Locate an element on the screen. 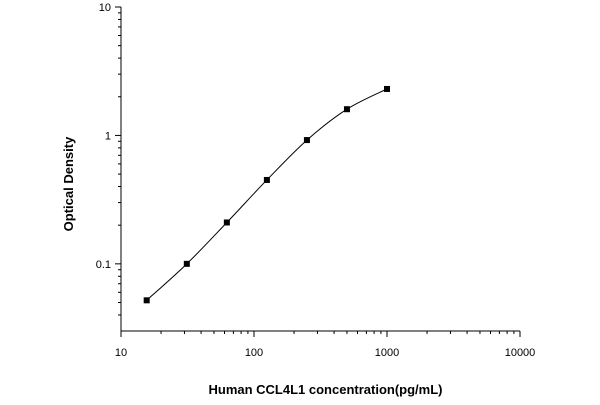  x-axis-title: Human CCL4L1 concentration(pg/mL) is located at coordinates (325, 389).